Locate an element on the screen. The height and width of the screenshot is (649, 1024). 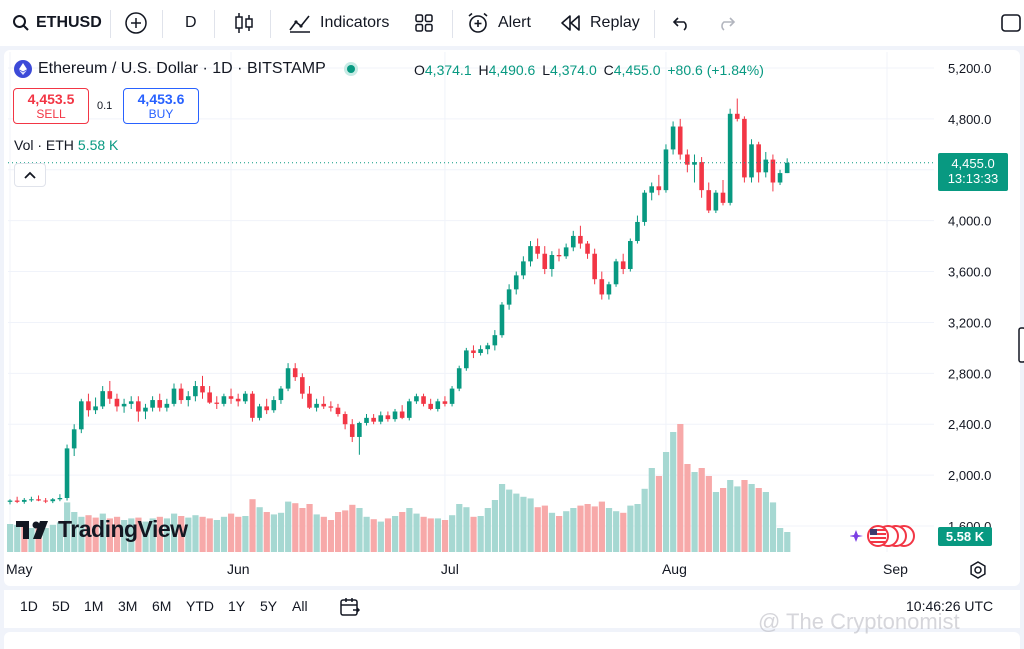
date-range-button is located at coordinates (350, 607).